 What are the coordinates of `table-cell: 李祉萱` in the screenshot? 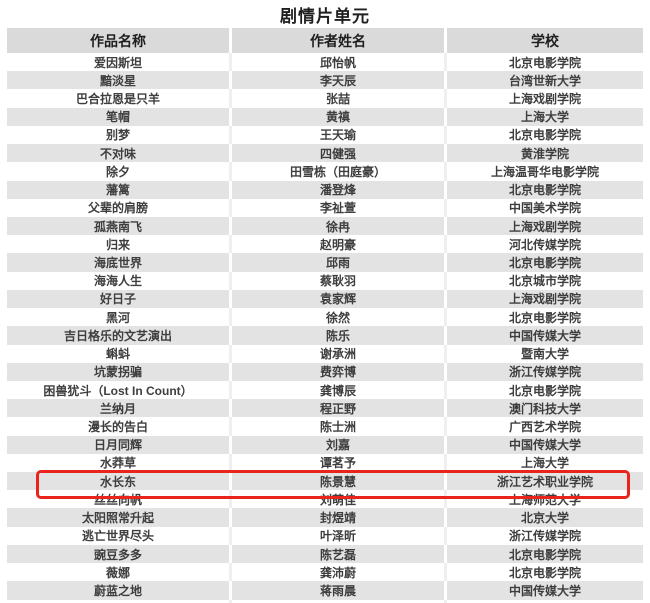 It's located at (339, 207).